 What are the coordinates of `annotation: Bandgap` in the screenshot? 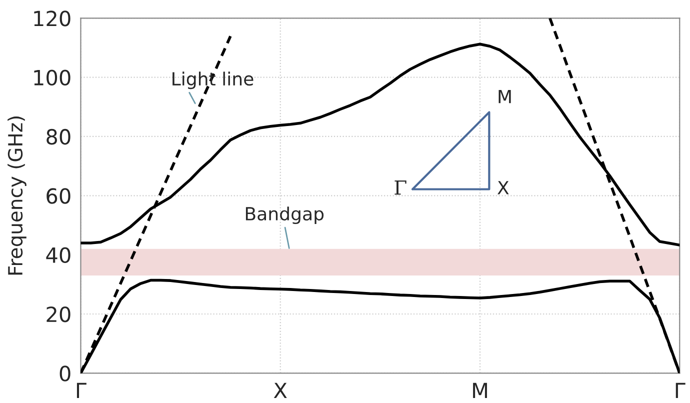 It's located at (285, 215).